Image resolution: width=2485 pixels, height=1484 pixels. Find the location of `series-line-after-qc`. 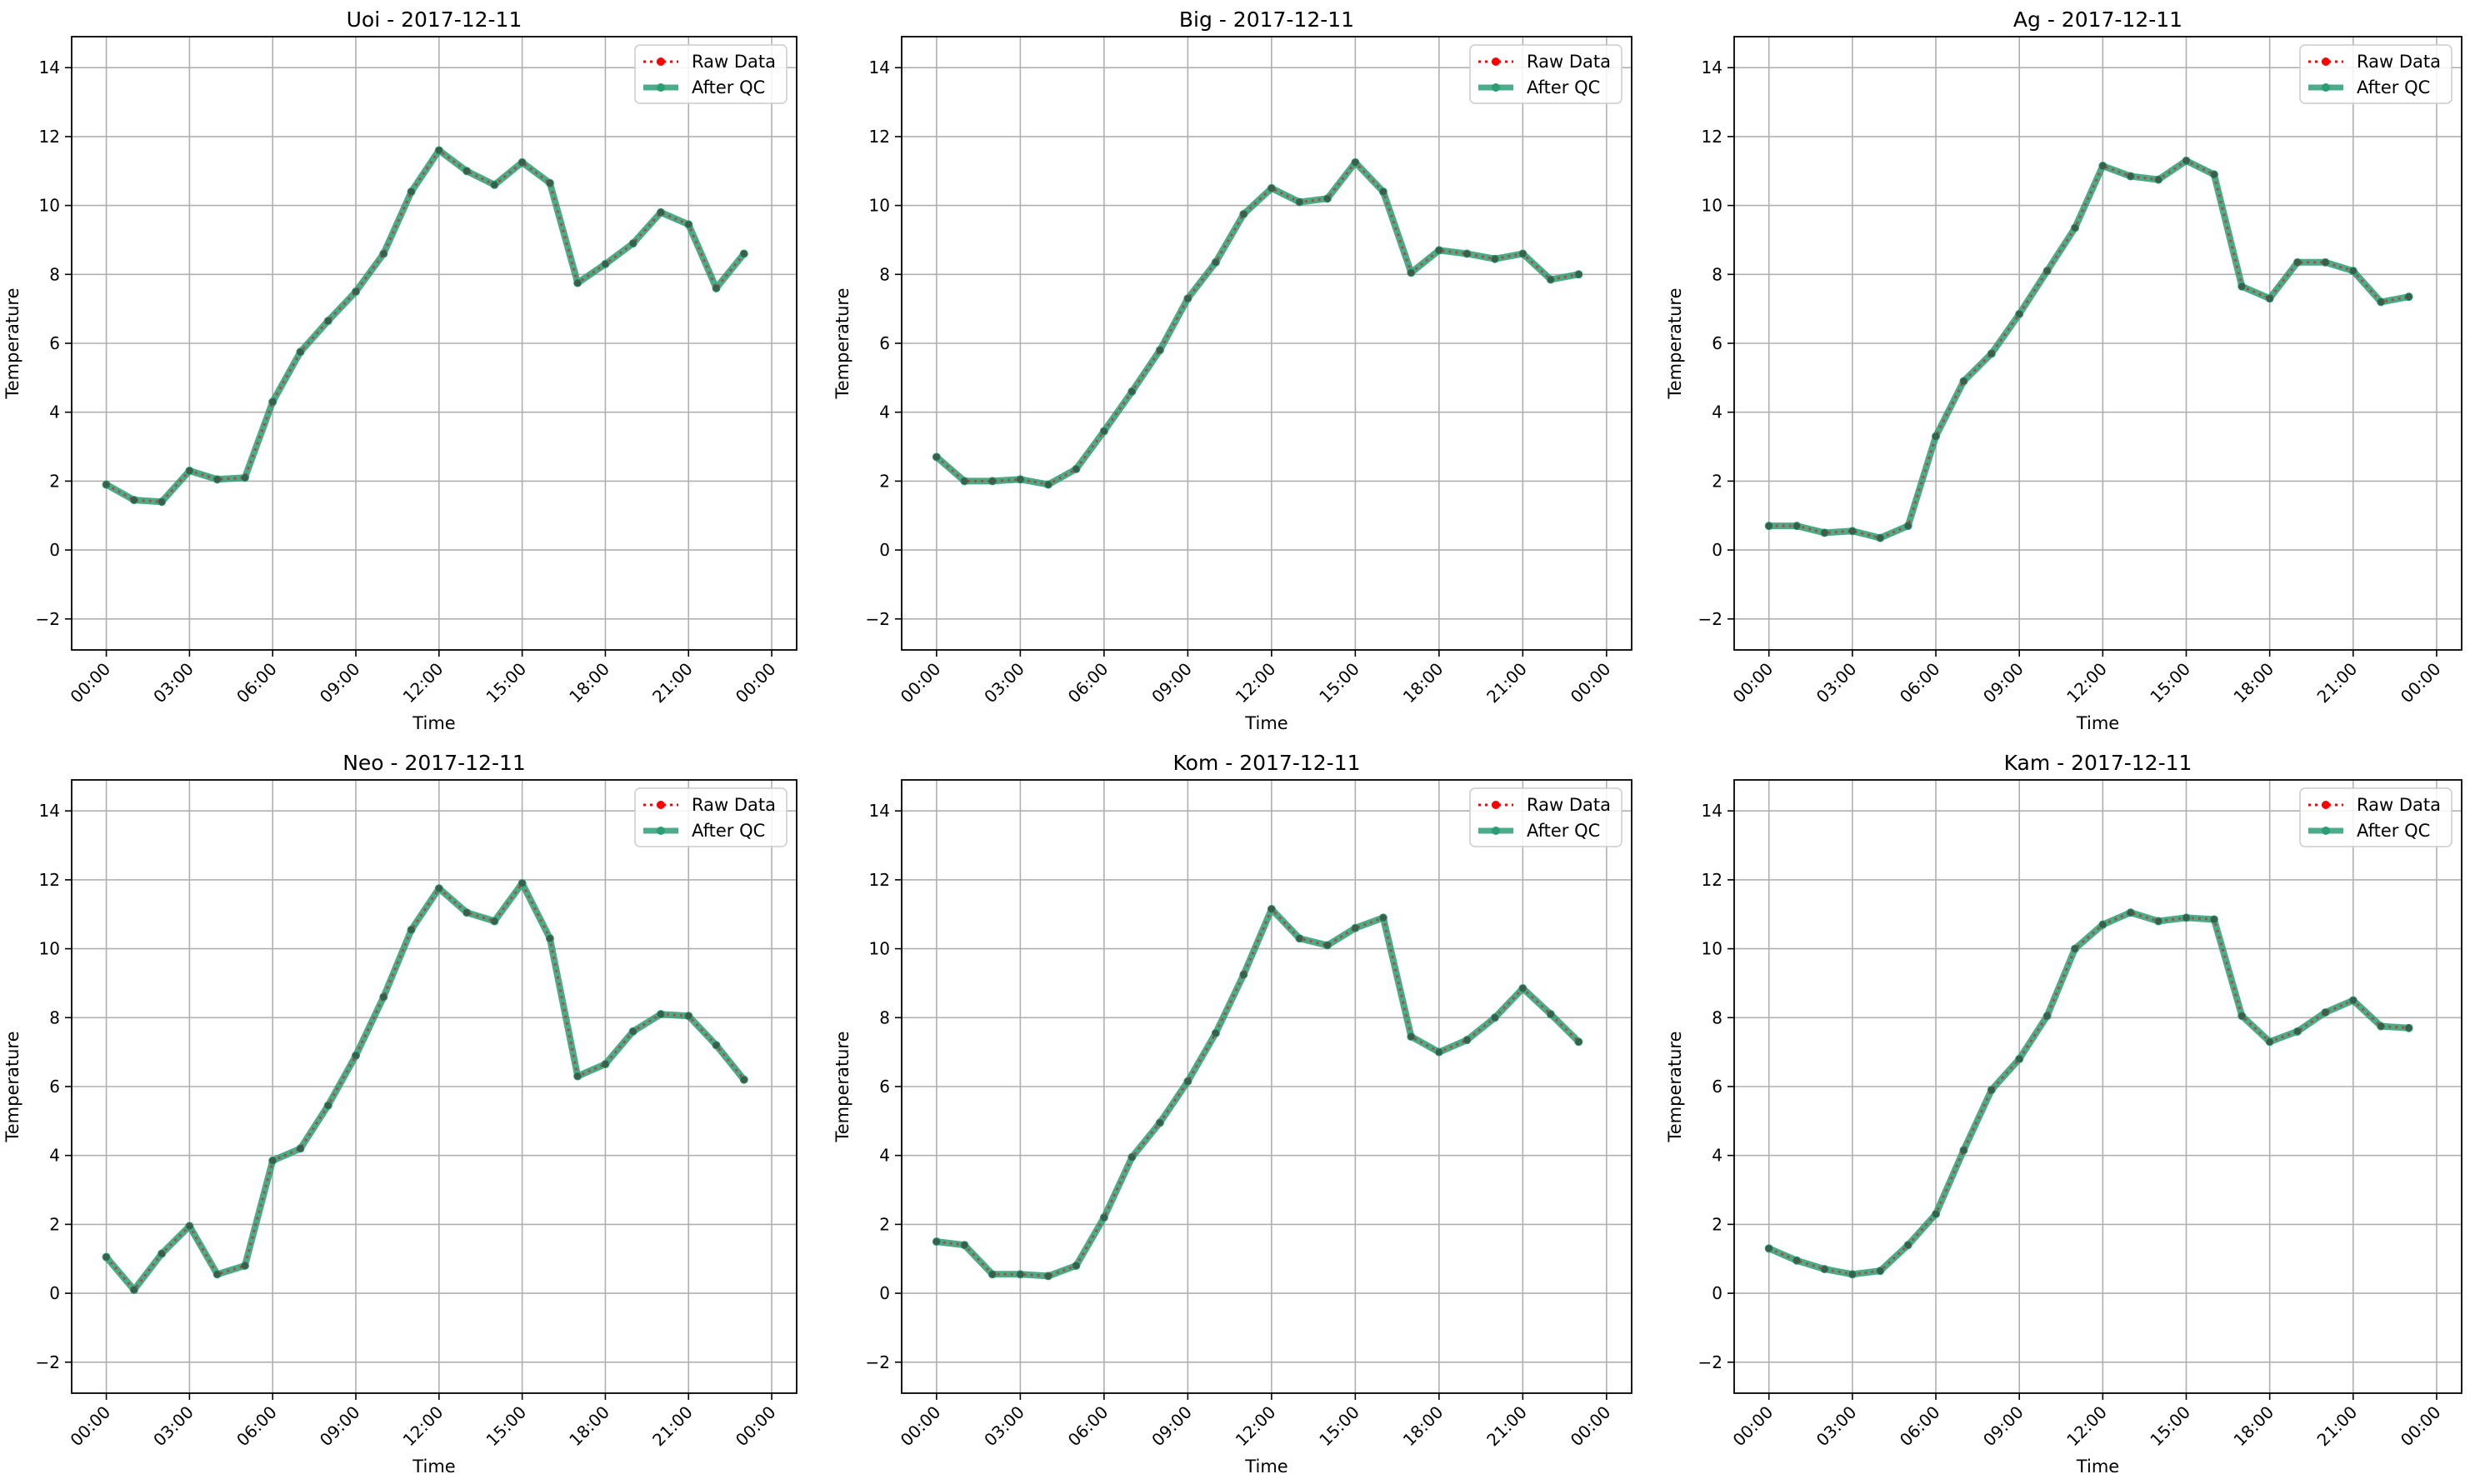

series-line-after-qc is located at coordinates (1257, 323).